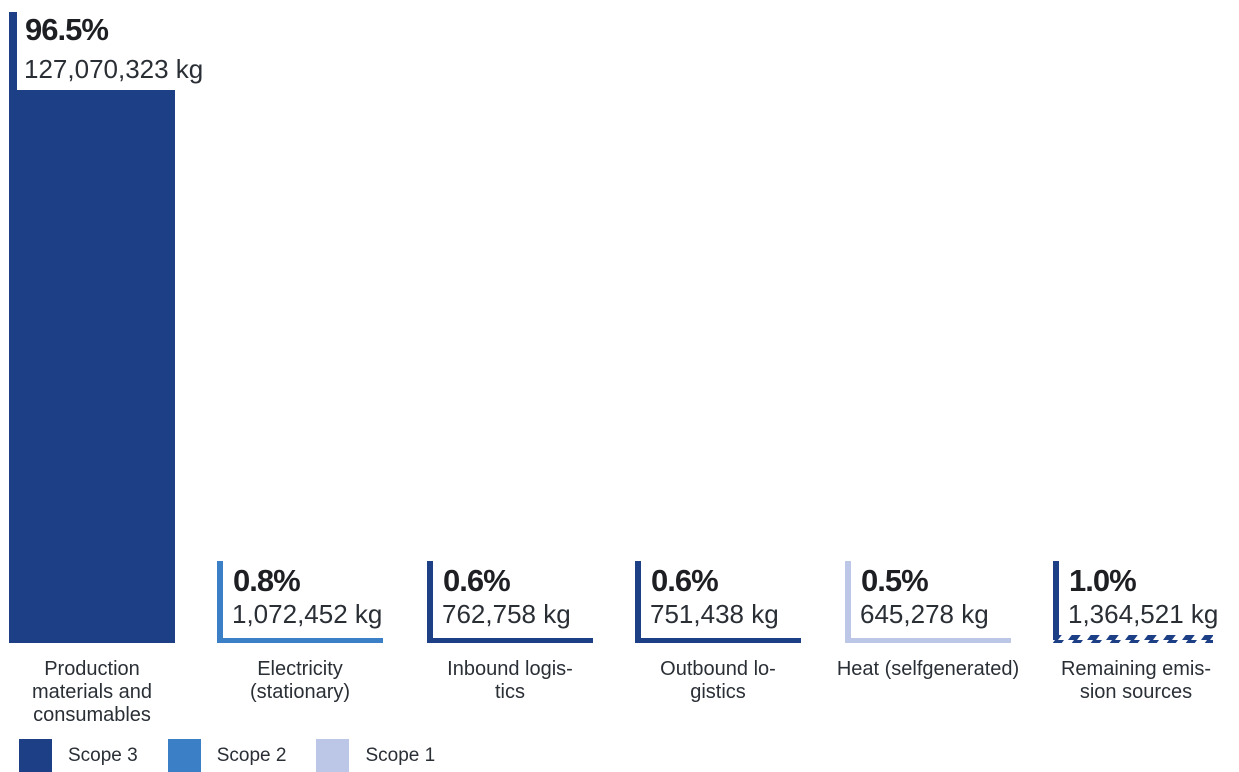  What do you see at coordinates (1103, 580) in the screenshot?
I see `percent-label: 1.0%` at bounding box center [1103, 580].